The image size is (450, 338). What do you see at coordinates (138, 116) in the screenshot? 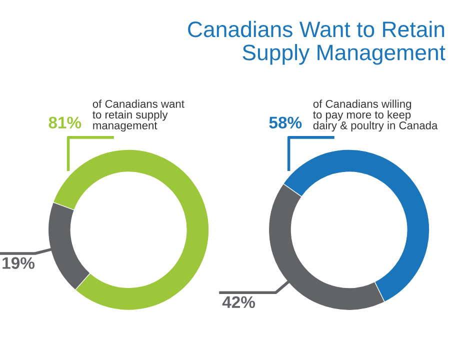
I see `text: of Canadians want to retain supply management` at bounding box center [138, 116].